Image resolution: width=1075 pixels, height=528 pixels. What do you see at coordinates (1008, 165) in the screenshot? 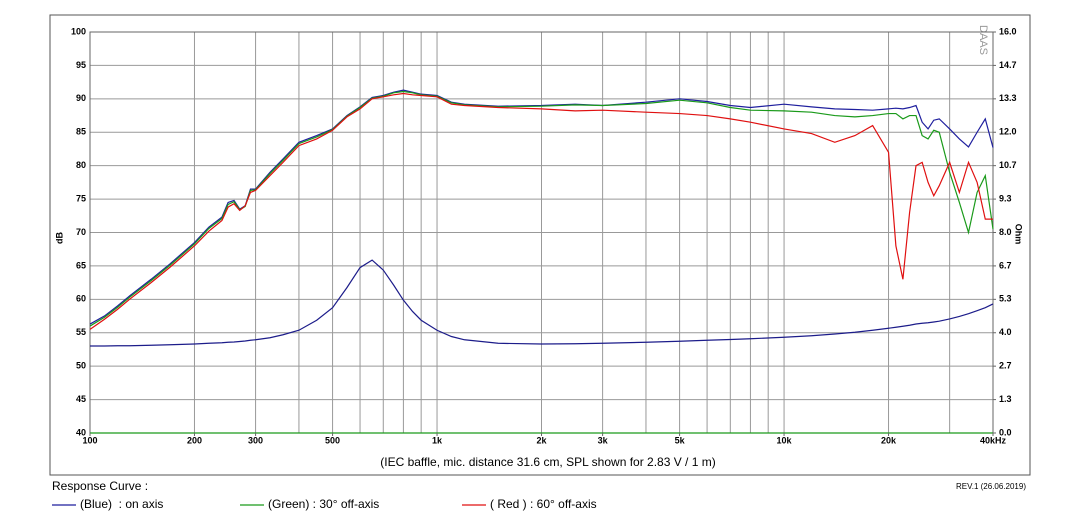
I see `y2-tick-label: 10.7` at bounding box center [1008, 165].